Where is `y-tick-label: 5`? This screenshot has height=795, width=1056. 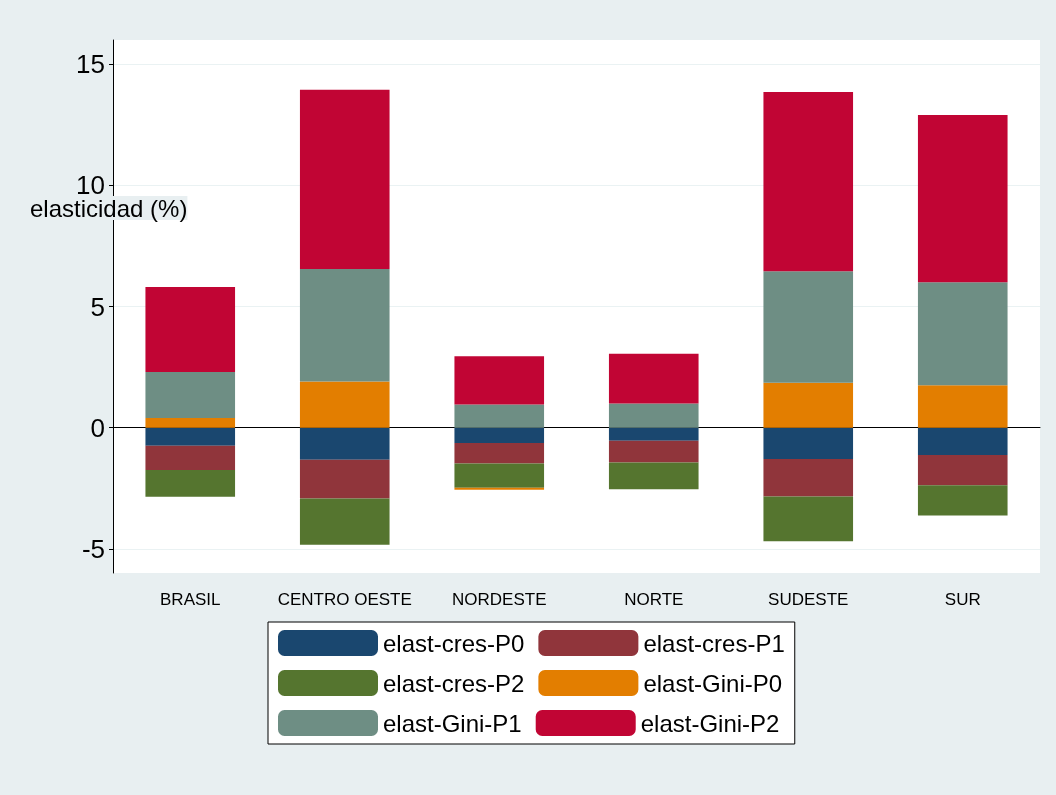
y-tick-label: 5 is located at coordinates (97, 306).